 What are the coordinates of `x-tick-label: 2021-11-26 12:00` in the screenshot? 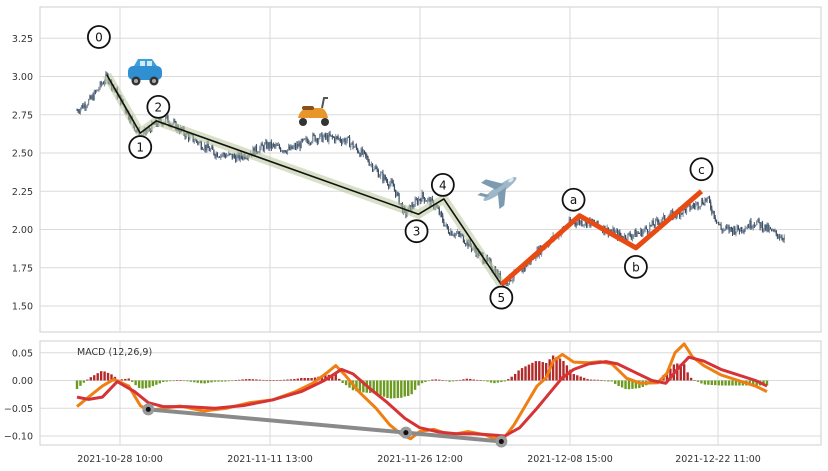 It's located at (420, 459).